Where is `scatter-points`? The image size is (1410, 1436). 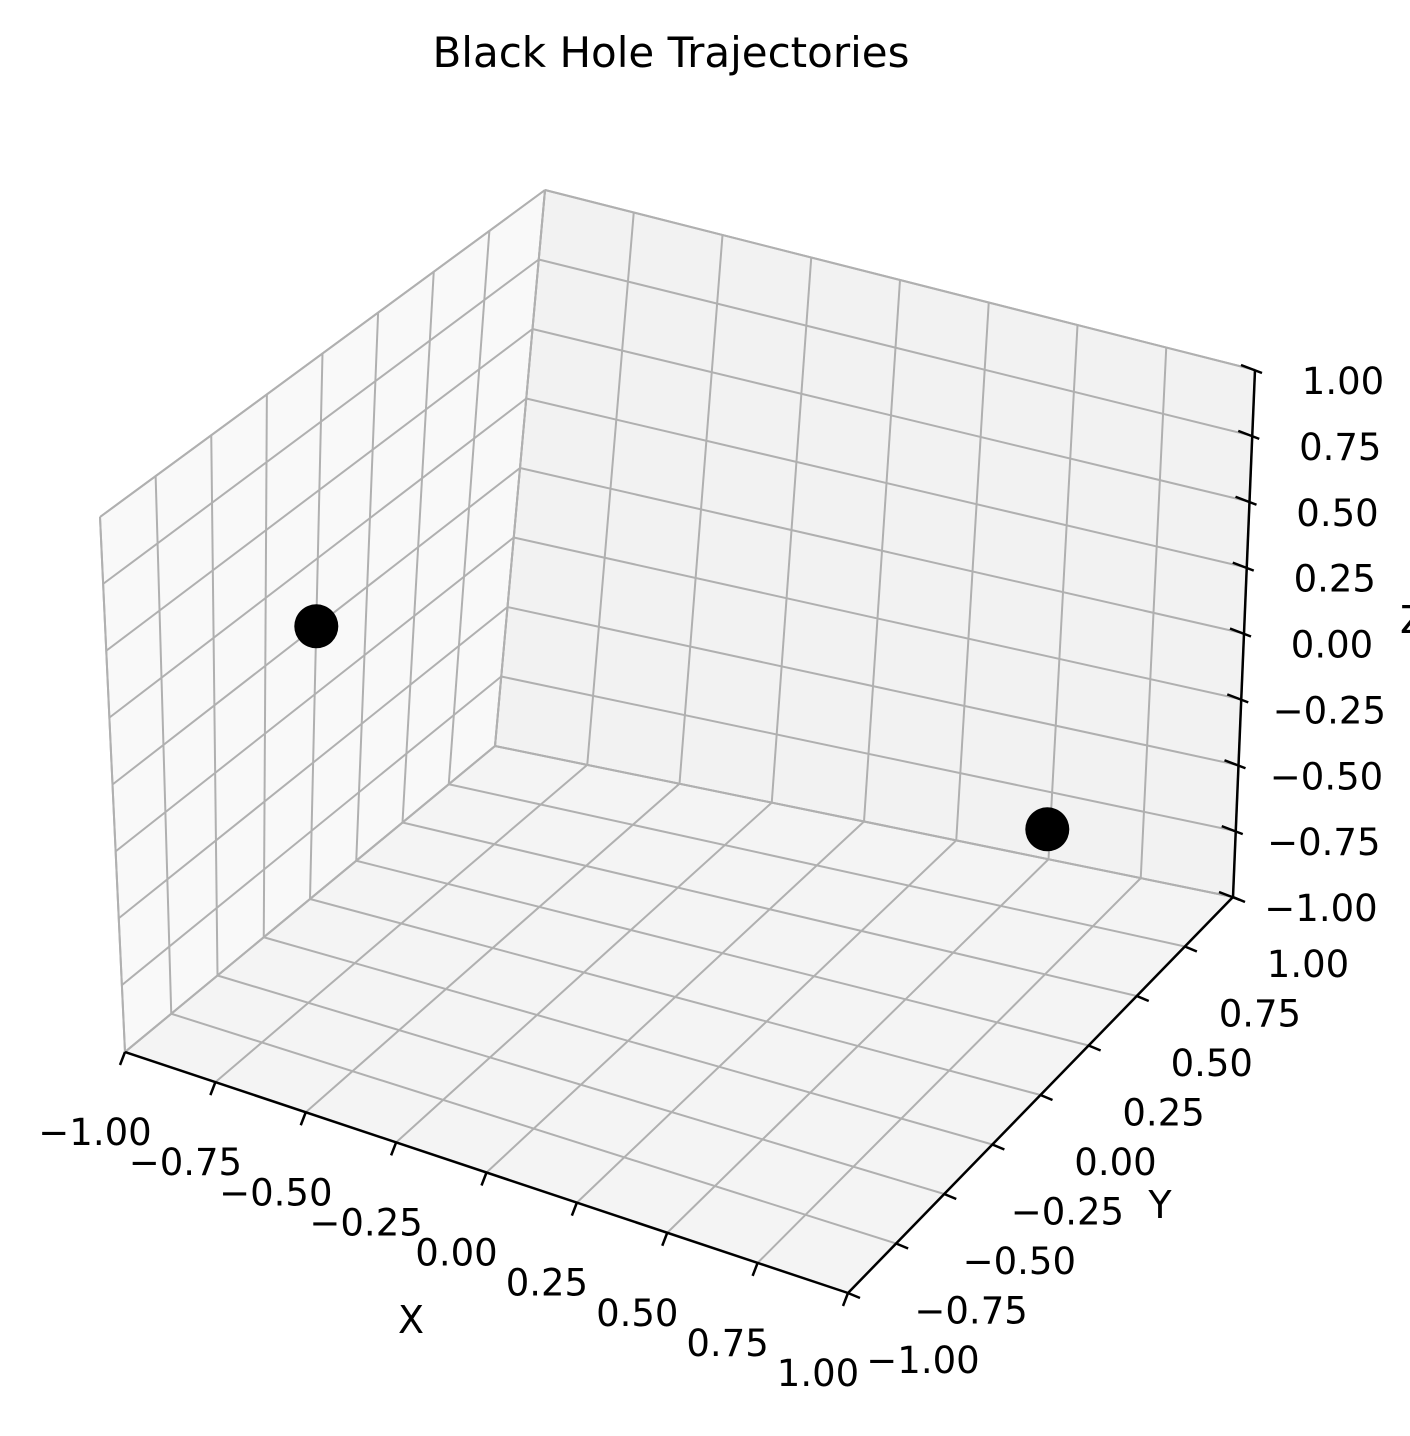
scatter-points is located at coordinates (682, 728).